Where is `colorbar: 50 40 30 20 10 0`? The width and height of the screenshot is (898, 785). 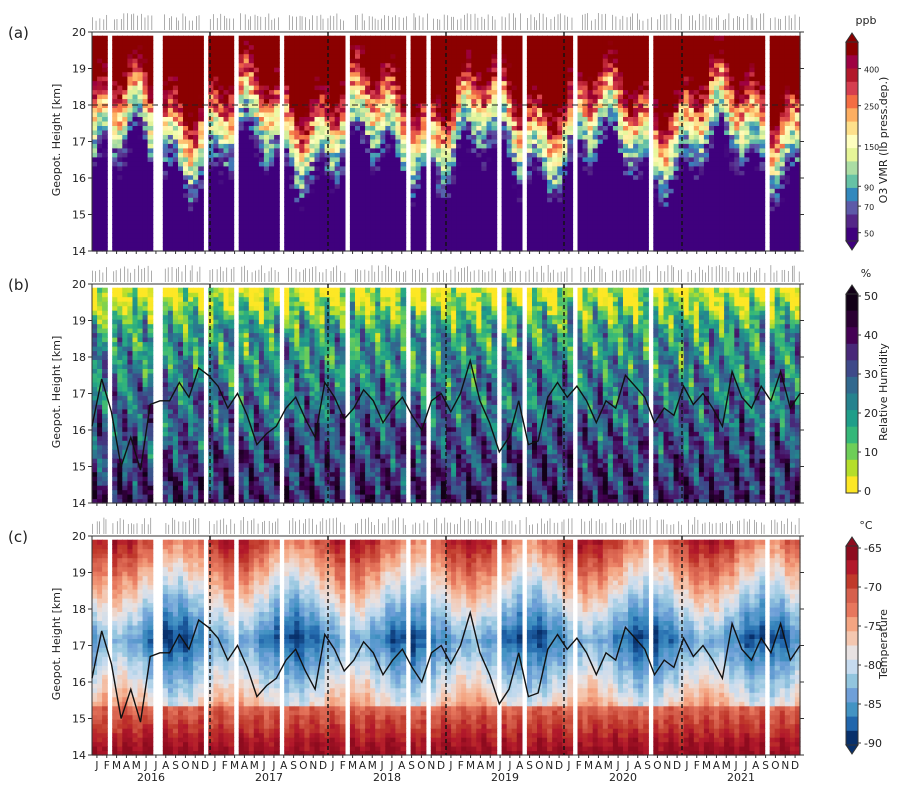
colorbar: 50 40 30 20 10 0 is located at coordinates (861, 391).